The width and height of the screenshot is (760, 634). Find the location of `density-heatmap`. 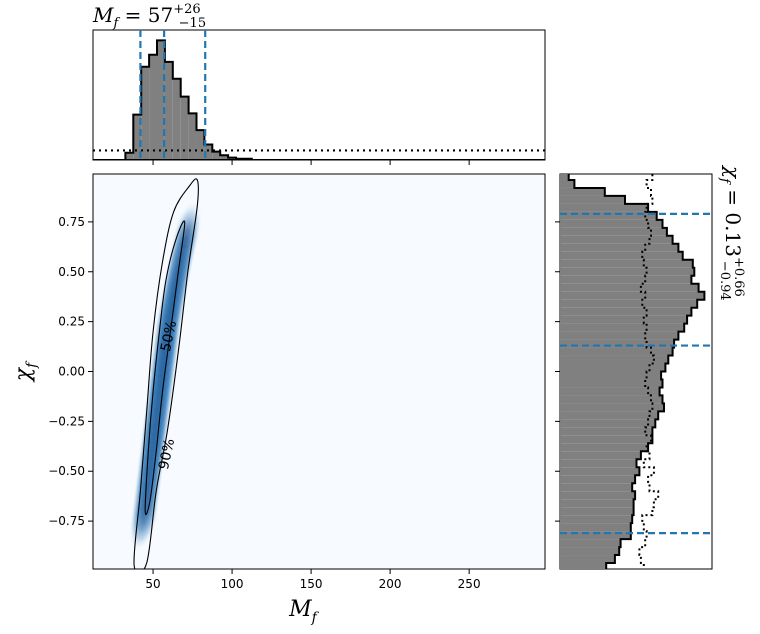

density-heatmap is located at coordinates (166, 375).